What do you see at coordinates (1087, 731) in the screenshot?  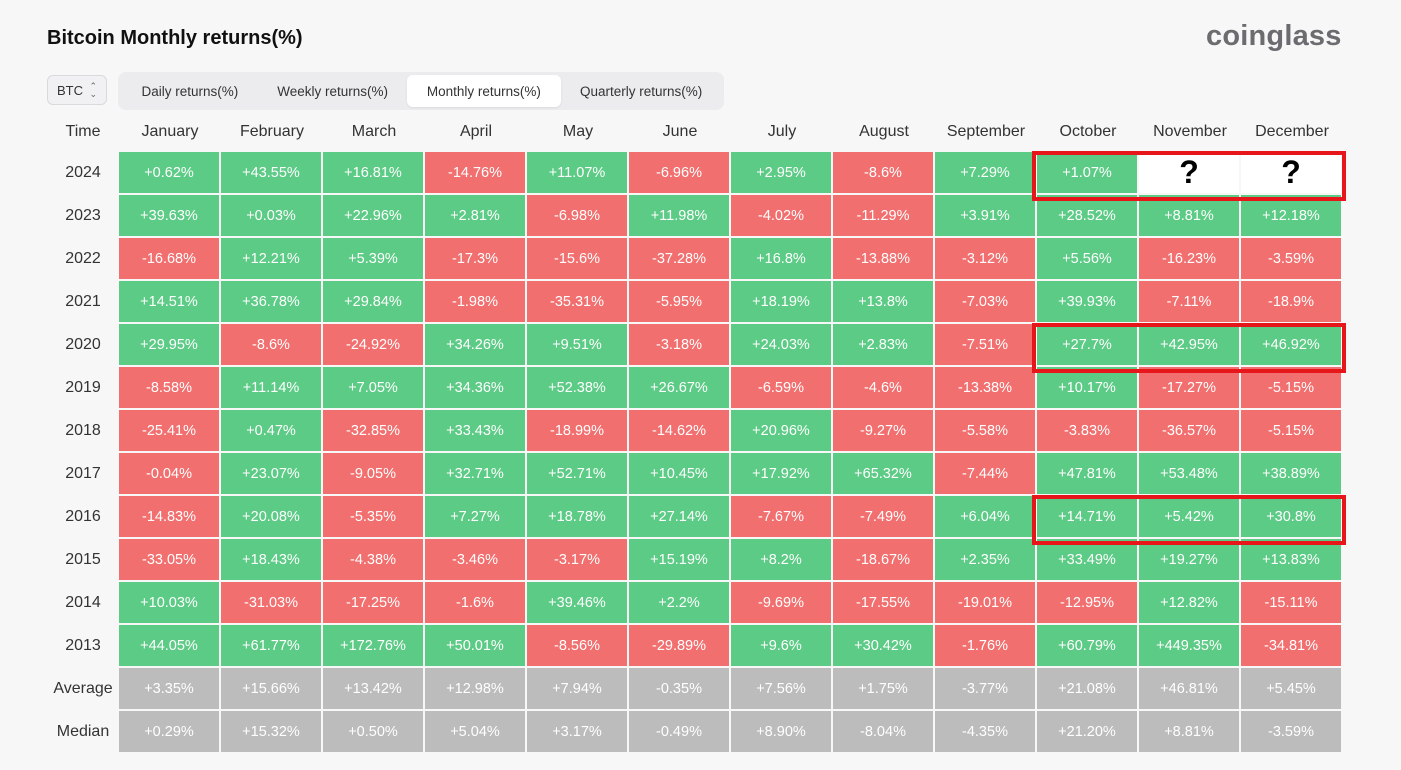 I see `return-cell: +21.20%` at bounding box center [1087, 731].